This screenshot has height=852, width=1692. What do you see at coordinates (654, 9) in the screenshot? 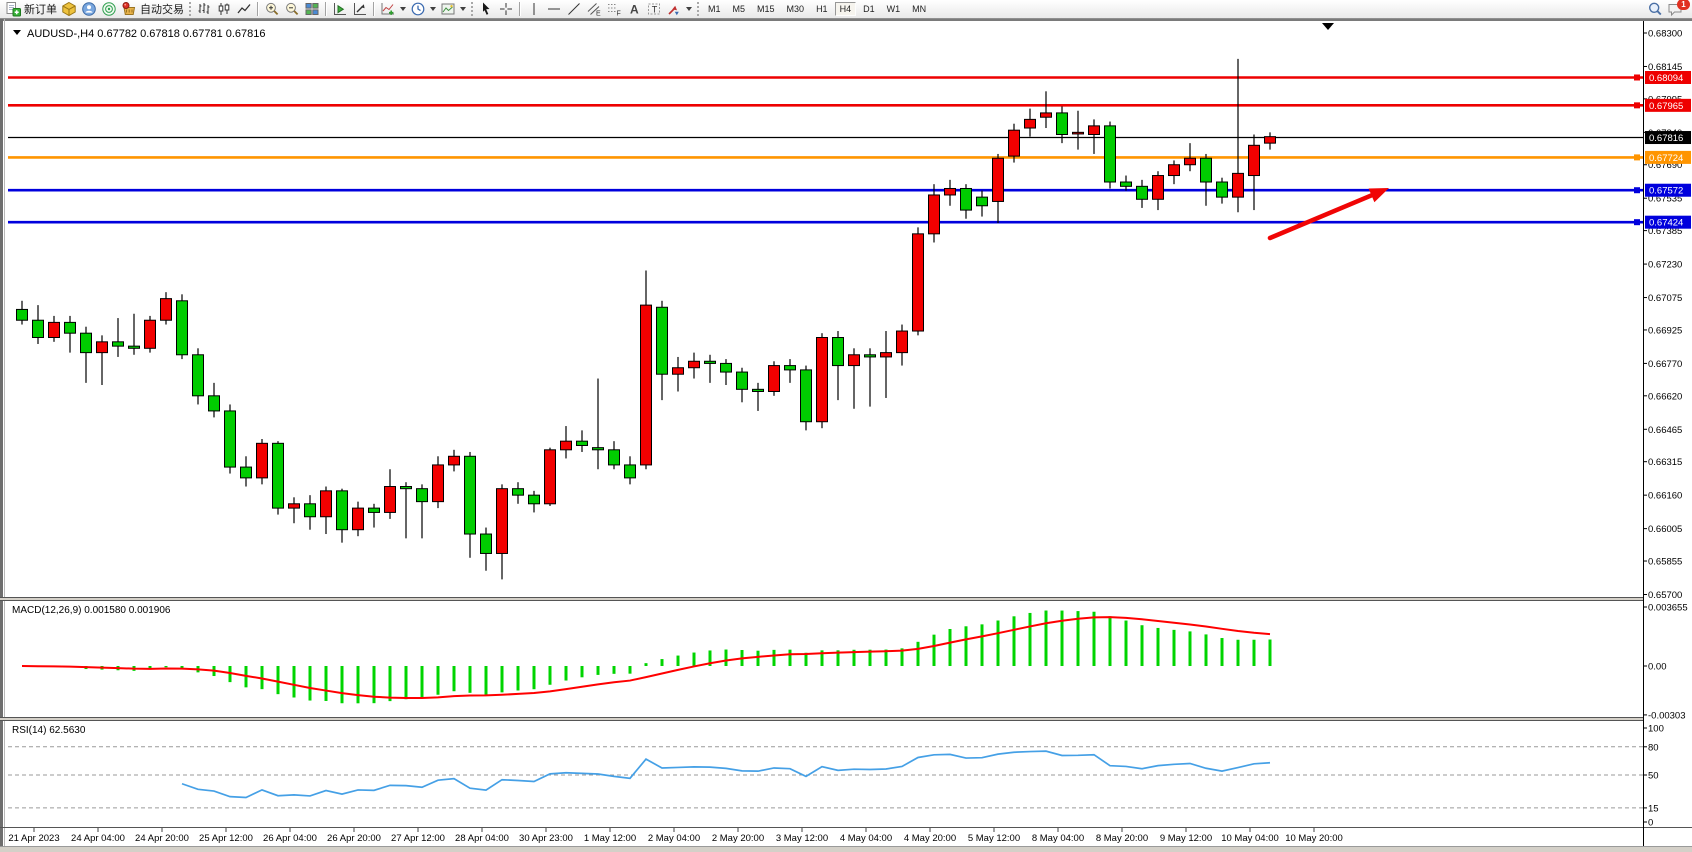
I see `text-label-button: T` at bounding box center [654, 9].